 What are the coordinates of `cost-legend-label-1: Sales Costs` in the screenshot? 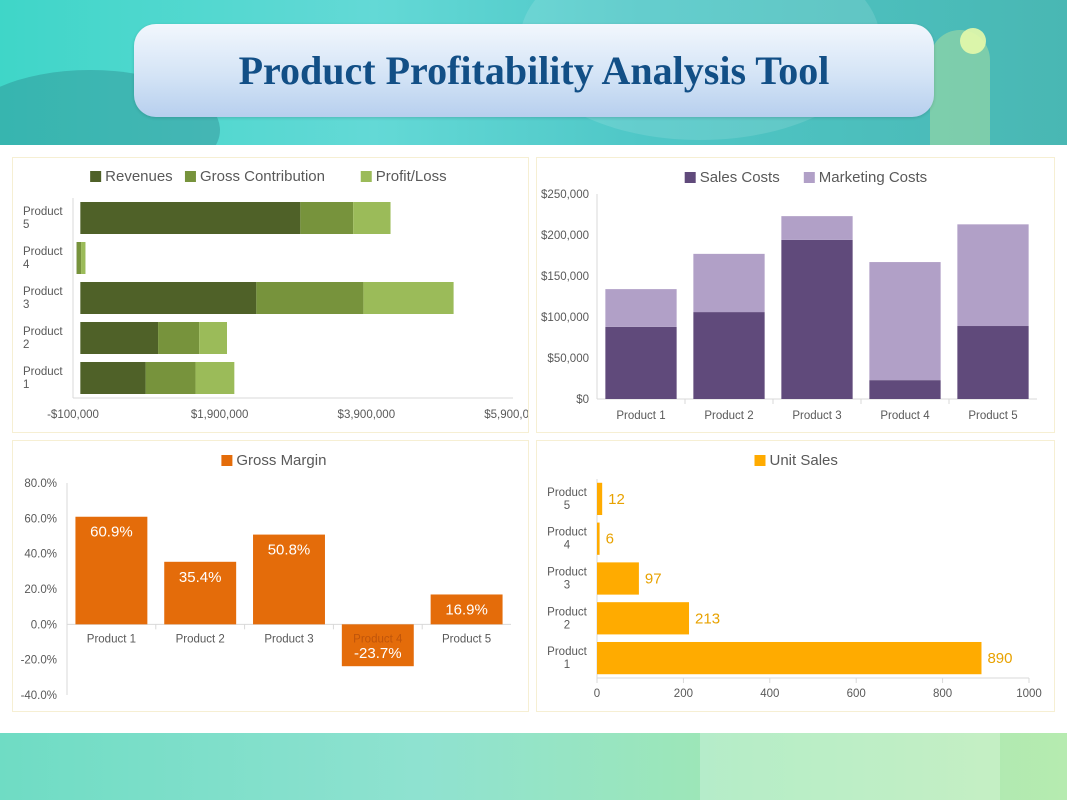 It's located at (740, 177).